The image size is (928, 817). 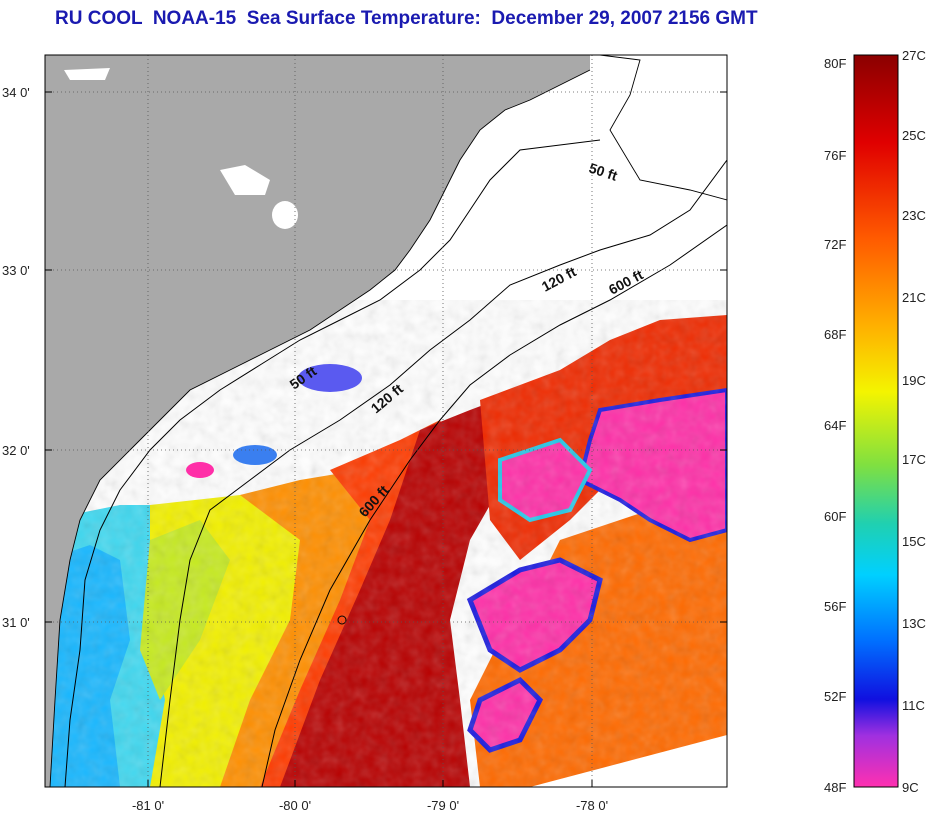 I want to click on coastline-north, so click(x=663, y=128).